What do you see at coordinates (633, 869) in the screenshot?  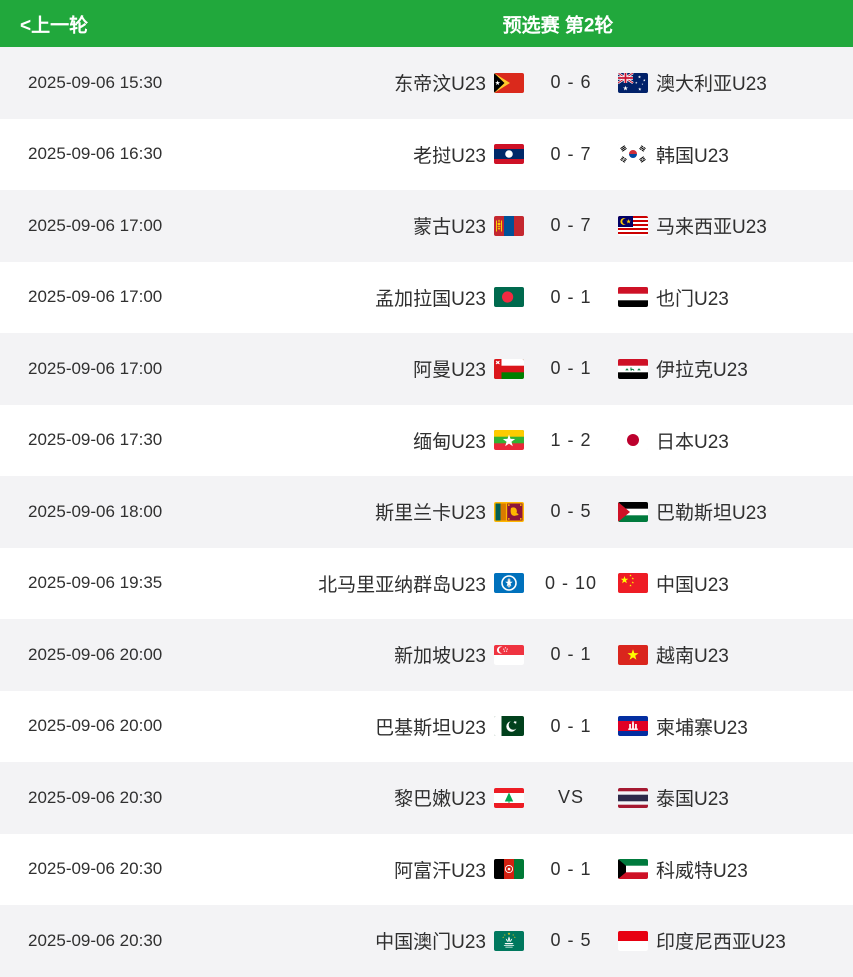 I see `flag-kuwait-icon` at bounding box center [633, 869].